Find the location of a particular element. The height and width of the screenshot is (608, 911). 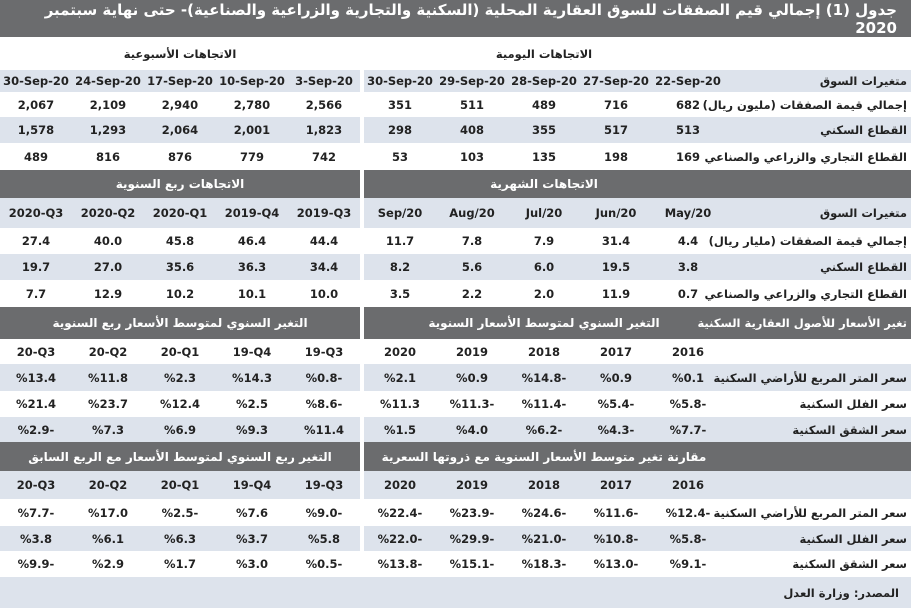

table-cell: %2.3 is located at coordinates (180, 377).